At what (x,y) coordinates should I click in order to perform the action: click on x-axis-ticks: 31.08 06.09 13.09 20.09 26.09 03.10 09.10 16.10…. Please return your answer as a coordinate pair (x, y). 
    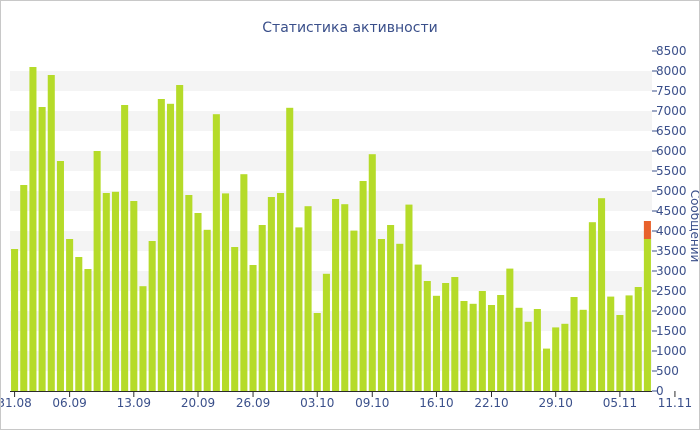
    Looking at the image, I should click on (346, 400).